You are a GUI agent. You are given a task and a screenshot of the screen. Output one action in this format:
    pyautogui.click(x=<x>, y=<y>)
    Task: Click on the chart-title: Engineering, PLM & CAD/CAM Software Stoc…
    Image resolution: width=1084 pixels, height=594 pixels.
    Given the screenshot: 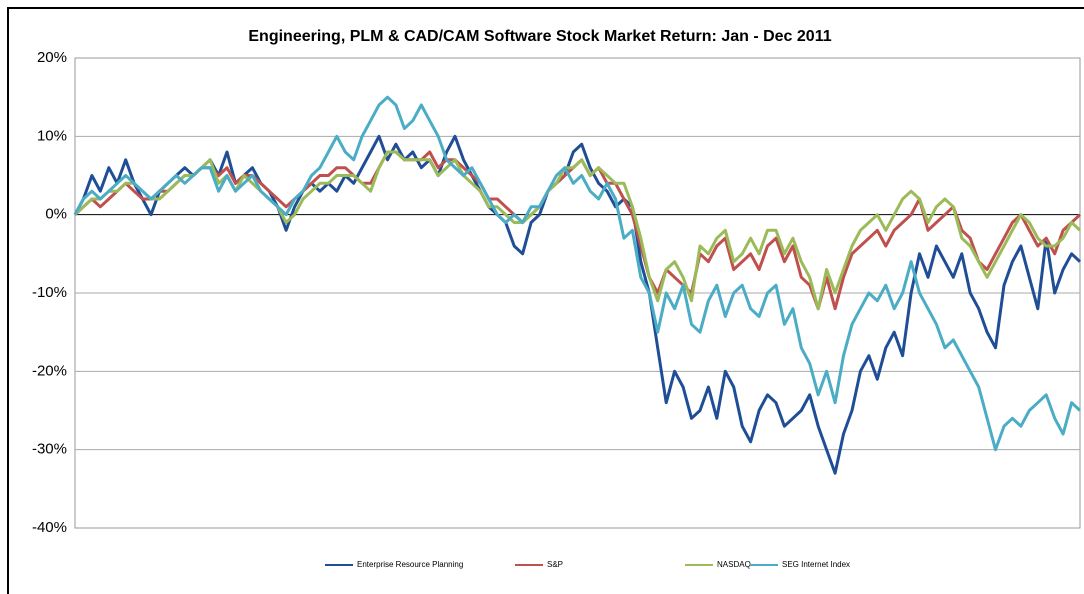 What is the action you would take?
    pyautogui.click(x=539, y=36)
    